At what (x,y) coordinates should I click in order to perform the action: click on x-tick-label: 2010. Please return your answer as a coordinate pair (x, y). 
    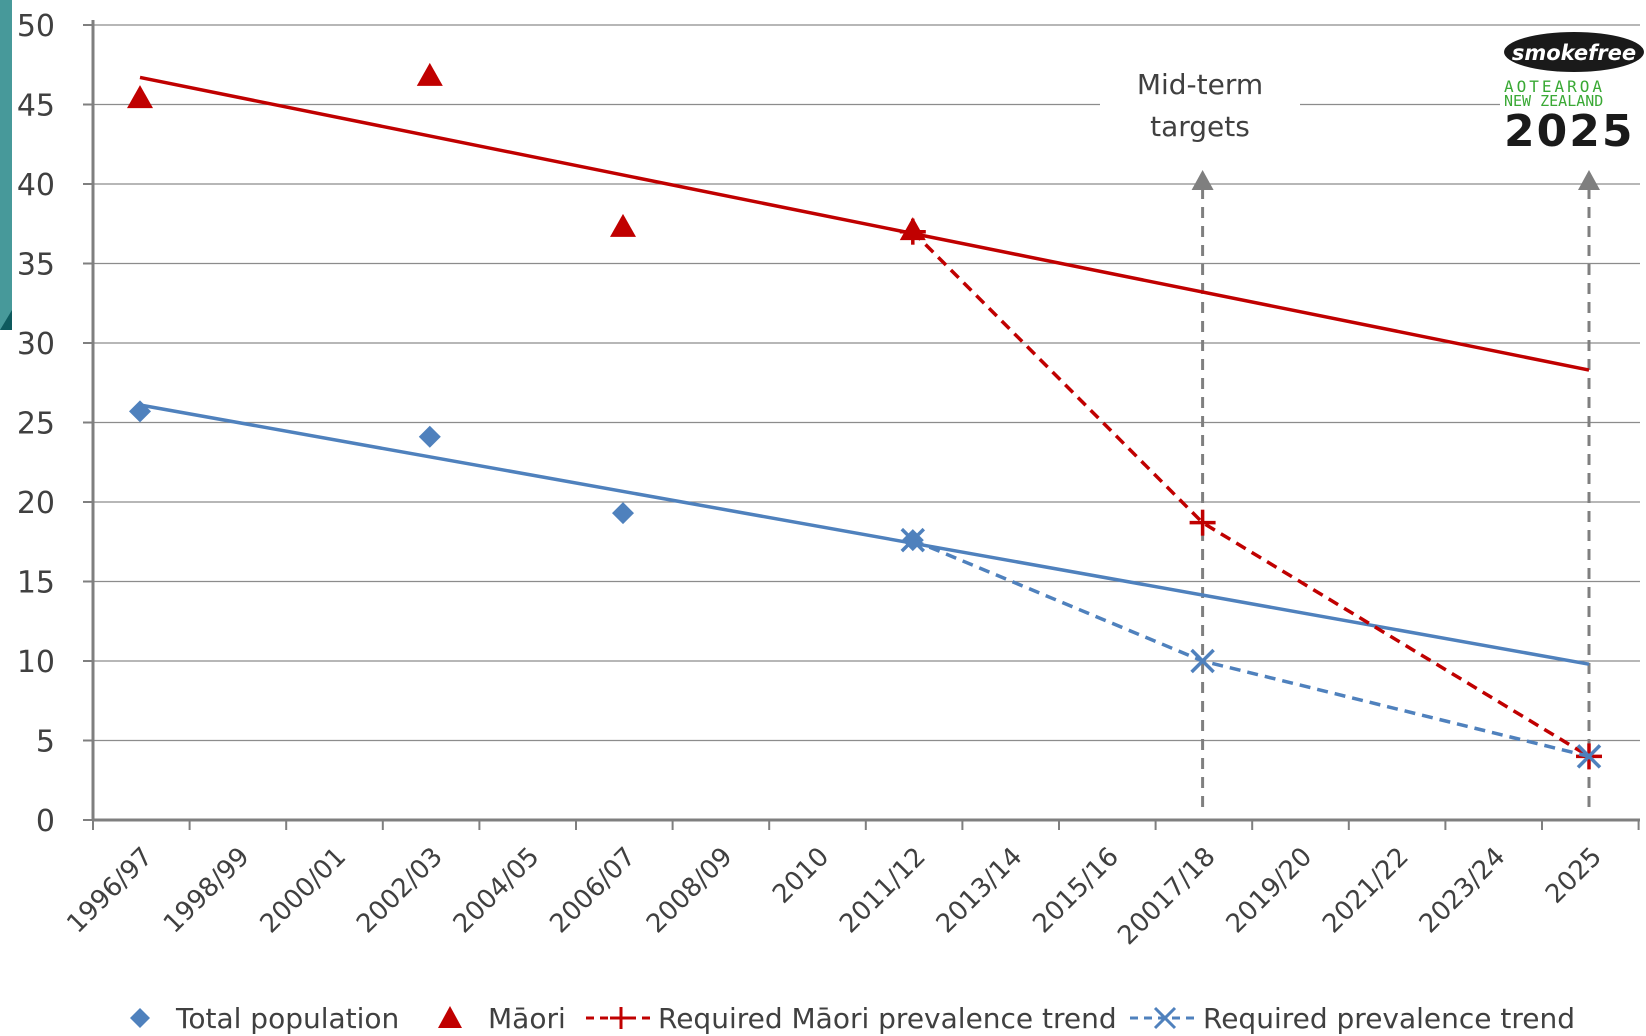
    Looking at the image, I should click on (801, 876).